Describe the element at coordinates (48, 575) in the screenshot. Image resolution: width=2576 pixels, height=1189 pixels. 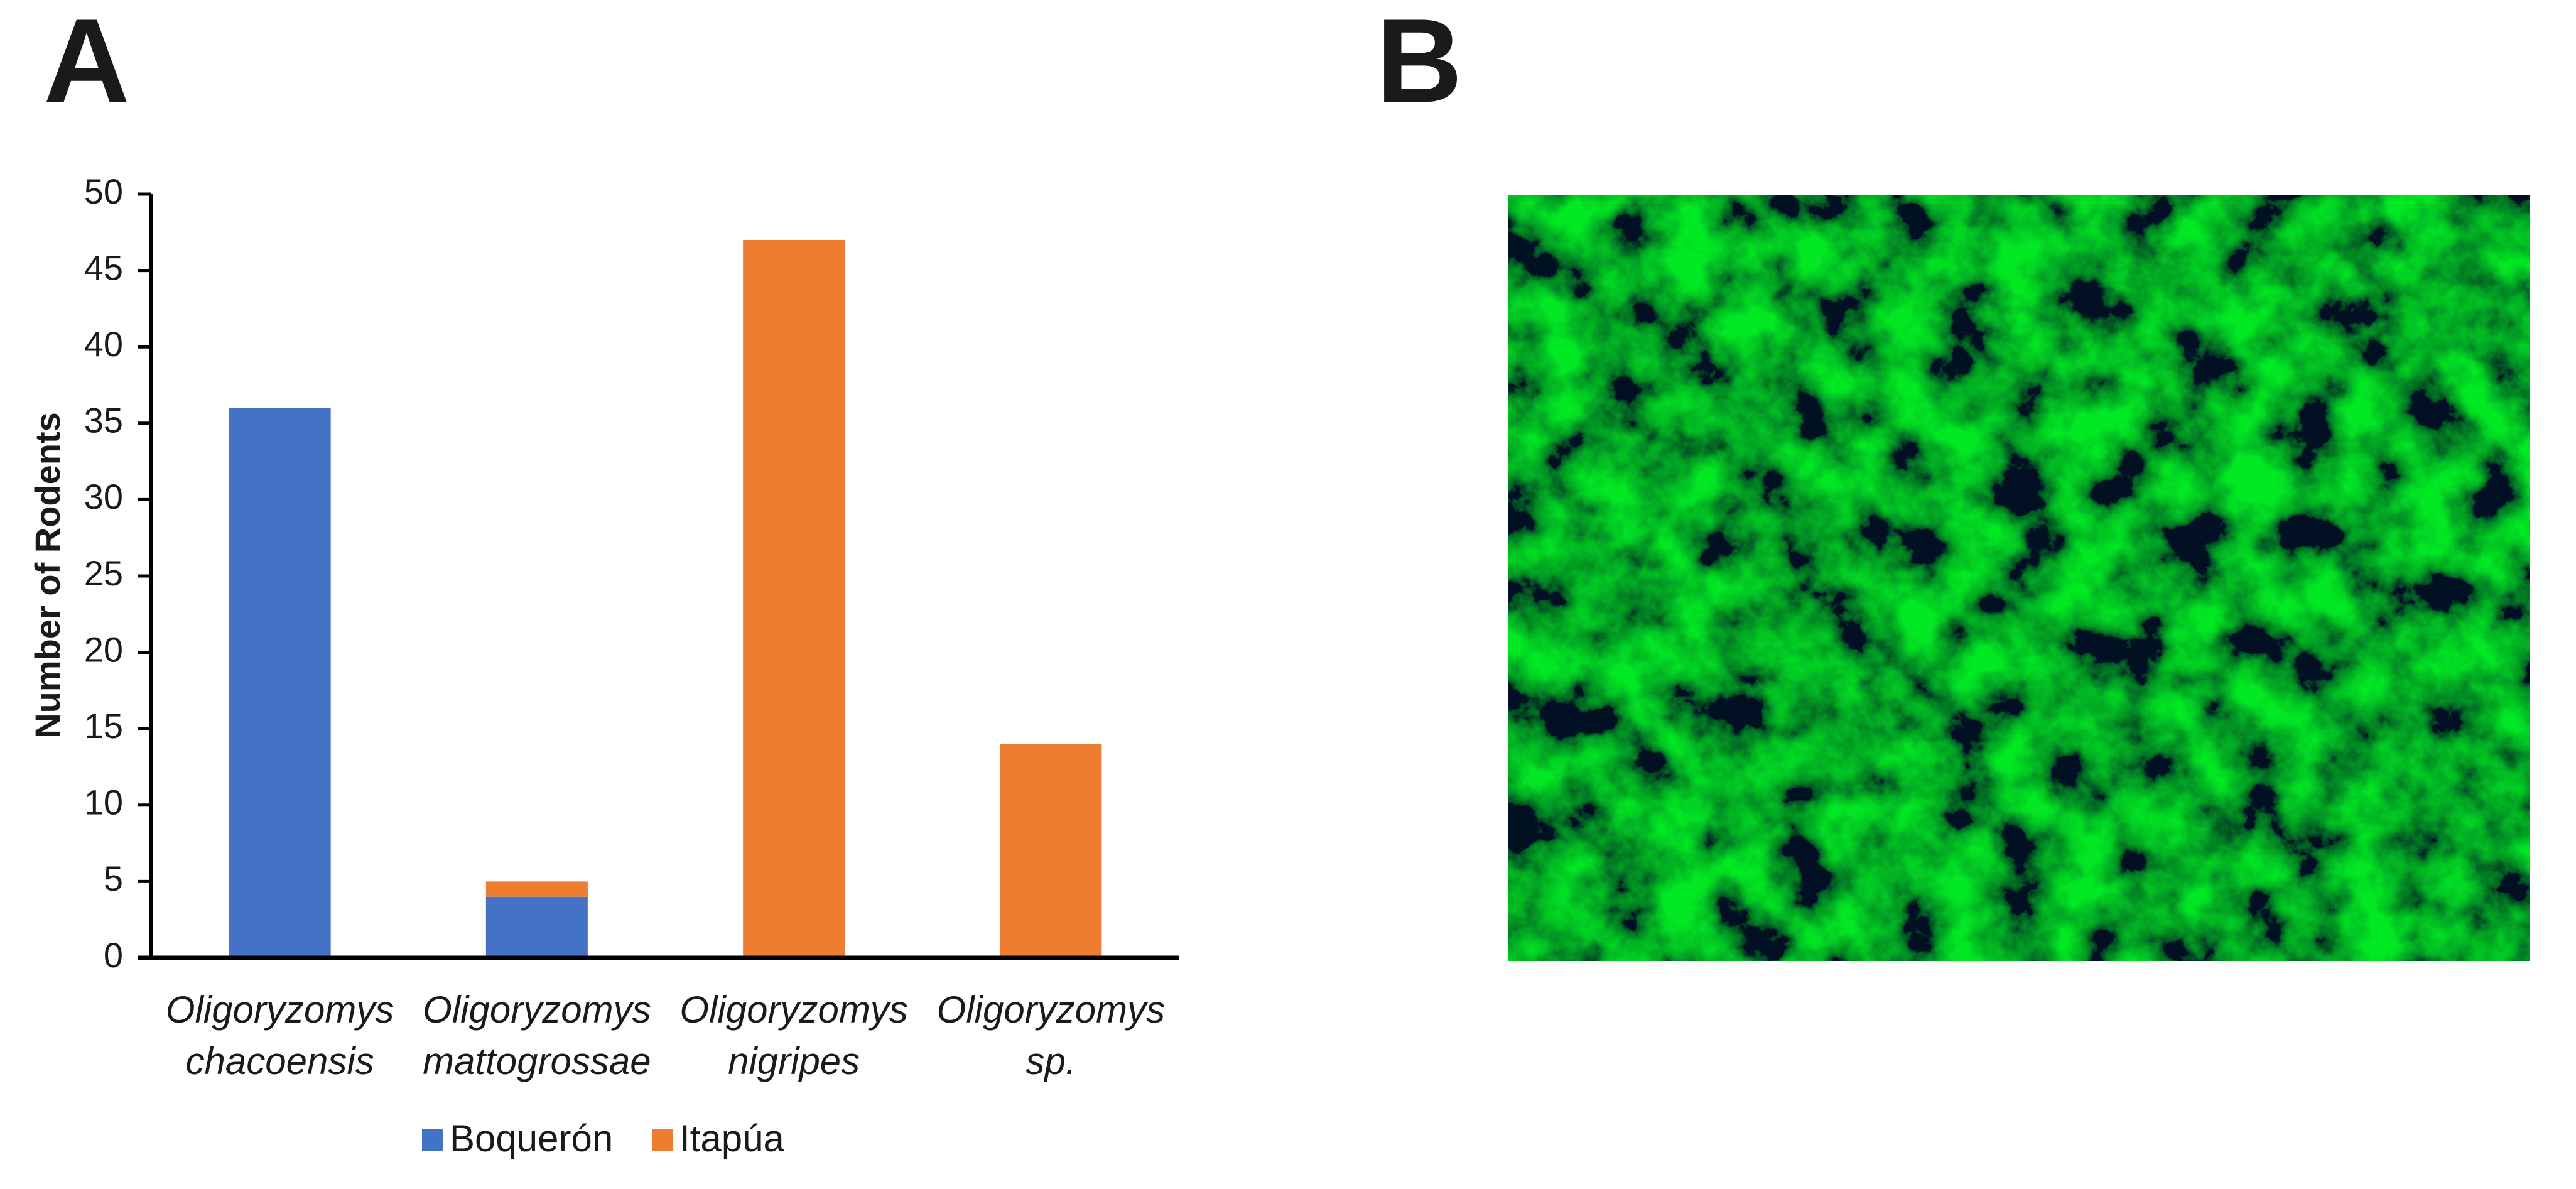
I see `y-axis-label: Number of Rodents` at that location.